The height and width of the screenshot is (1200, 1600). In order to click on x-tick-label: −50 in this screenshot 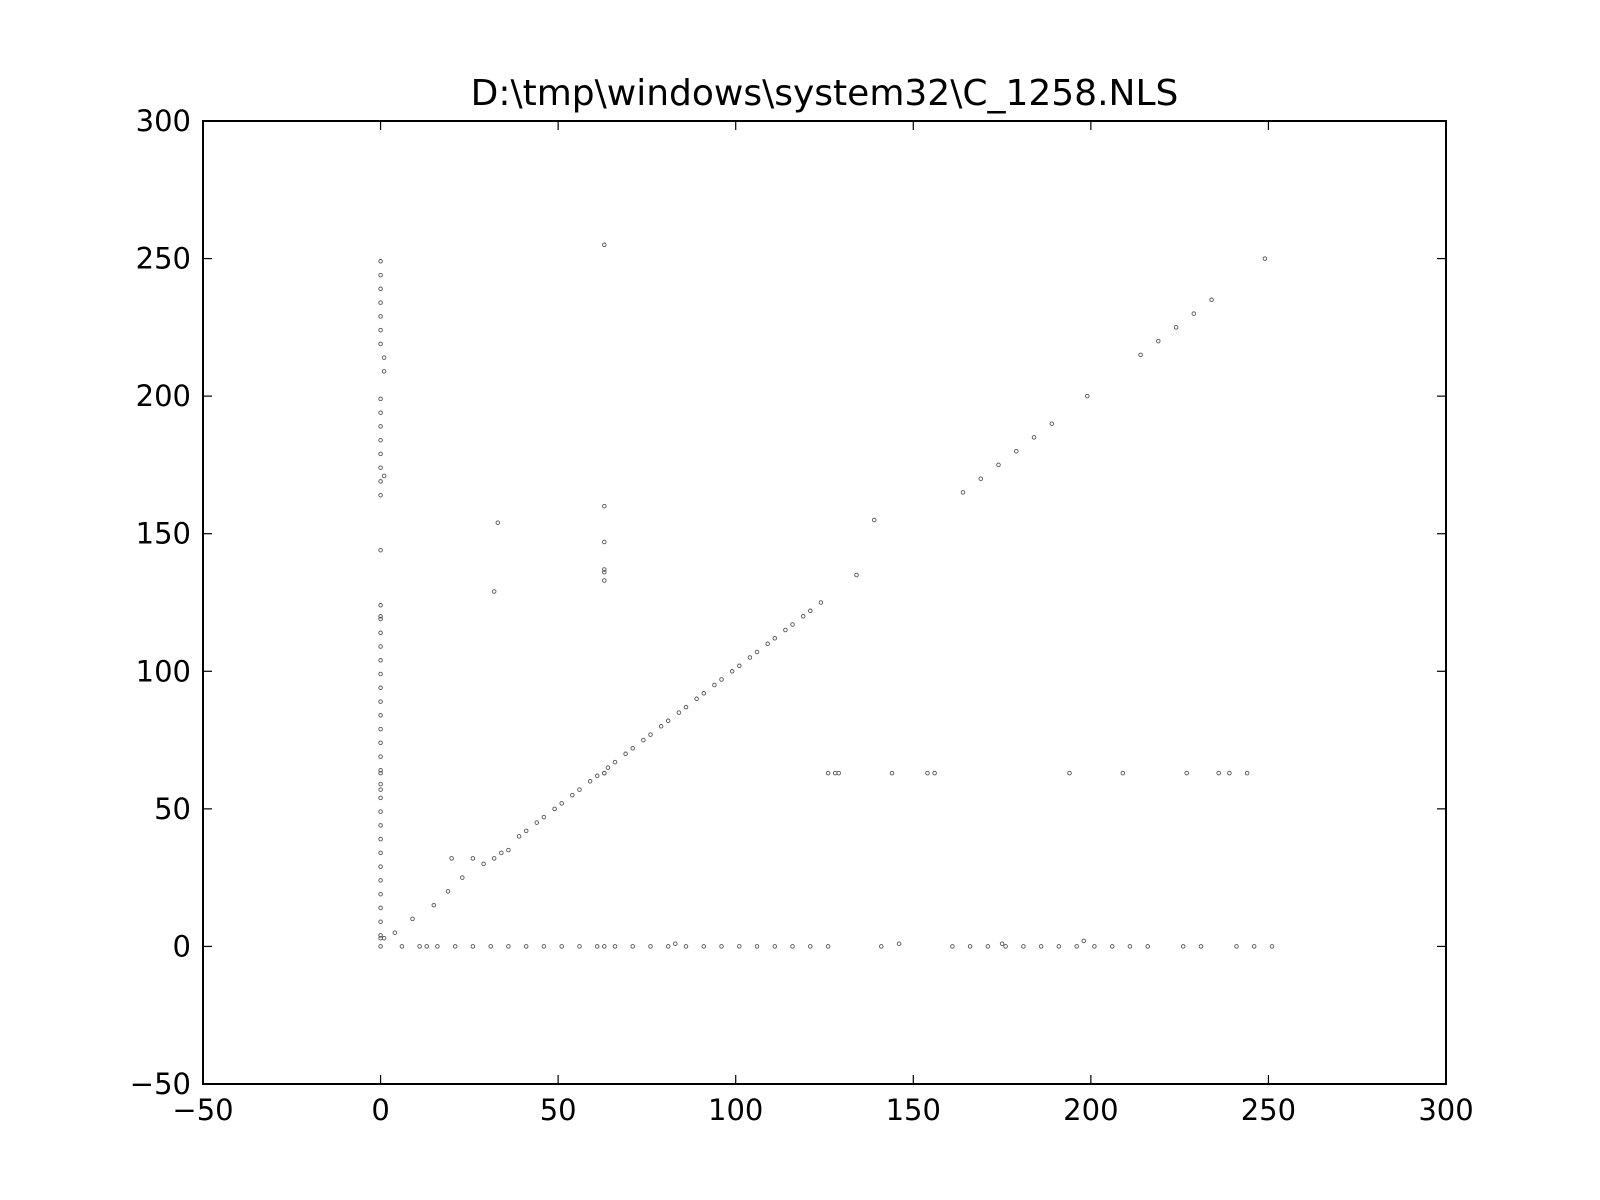, I will do `click(202, 1110)`.